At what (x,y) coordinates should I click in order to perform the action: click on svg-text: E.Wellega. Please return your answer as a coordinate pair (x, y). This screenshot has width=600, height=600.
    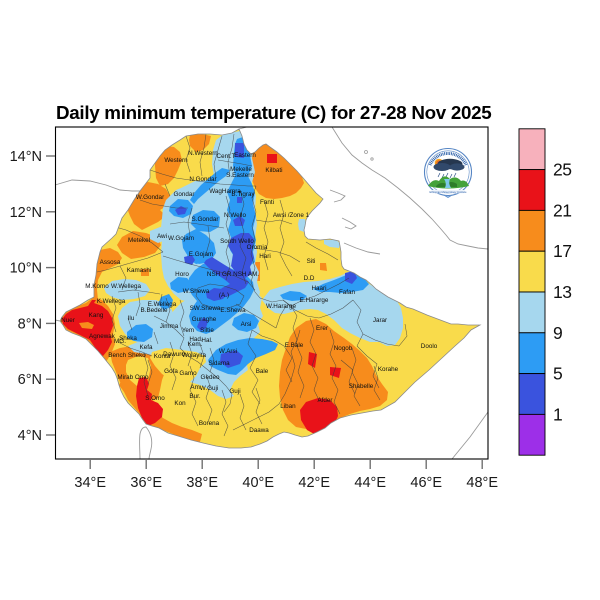
    Looking at the image, I should click on (162, 304).